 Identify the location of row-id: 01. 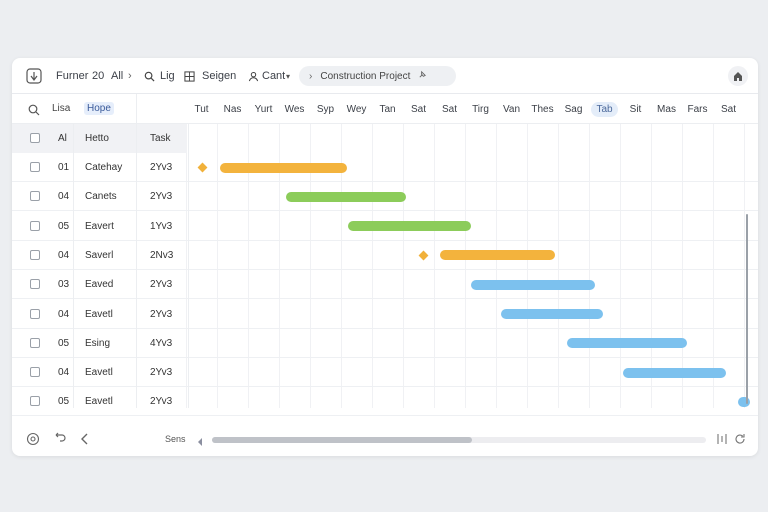
(64, 167).